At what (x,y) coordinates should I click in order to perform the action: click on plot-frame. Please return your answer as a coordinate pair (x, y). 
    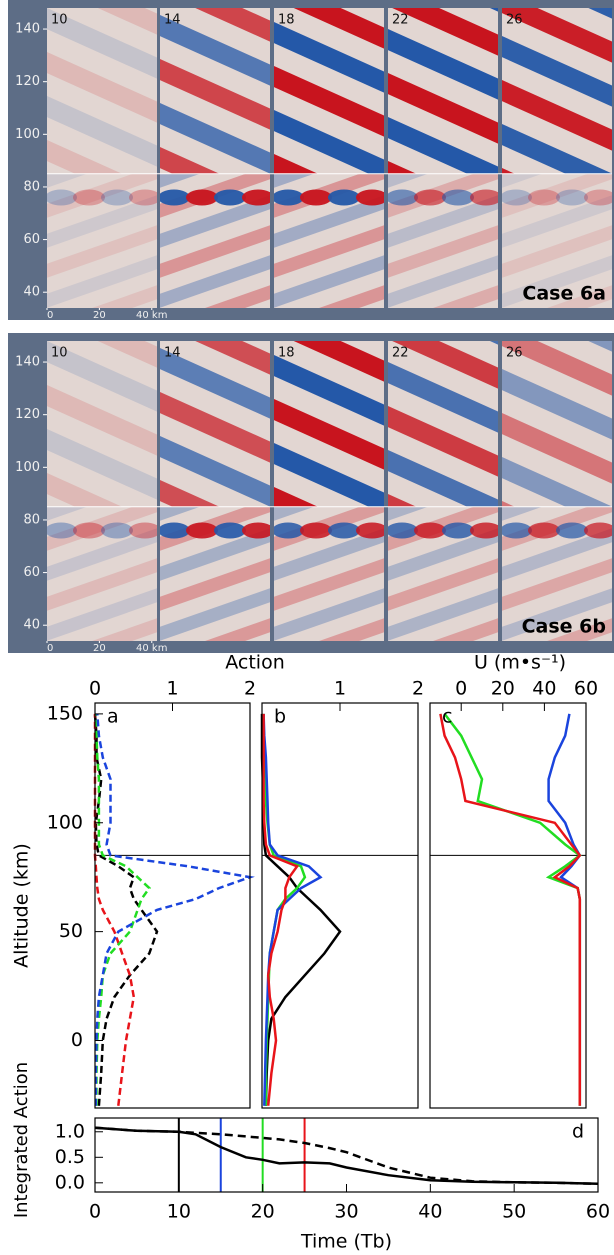
    Looking at the image, I should click on (508, 905).